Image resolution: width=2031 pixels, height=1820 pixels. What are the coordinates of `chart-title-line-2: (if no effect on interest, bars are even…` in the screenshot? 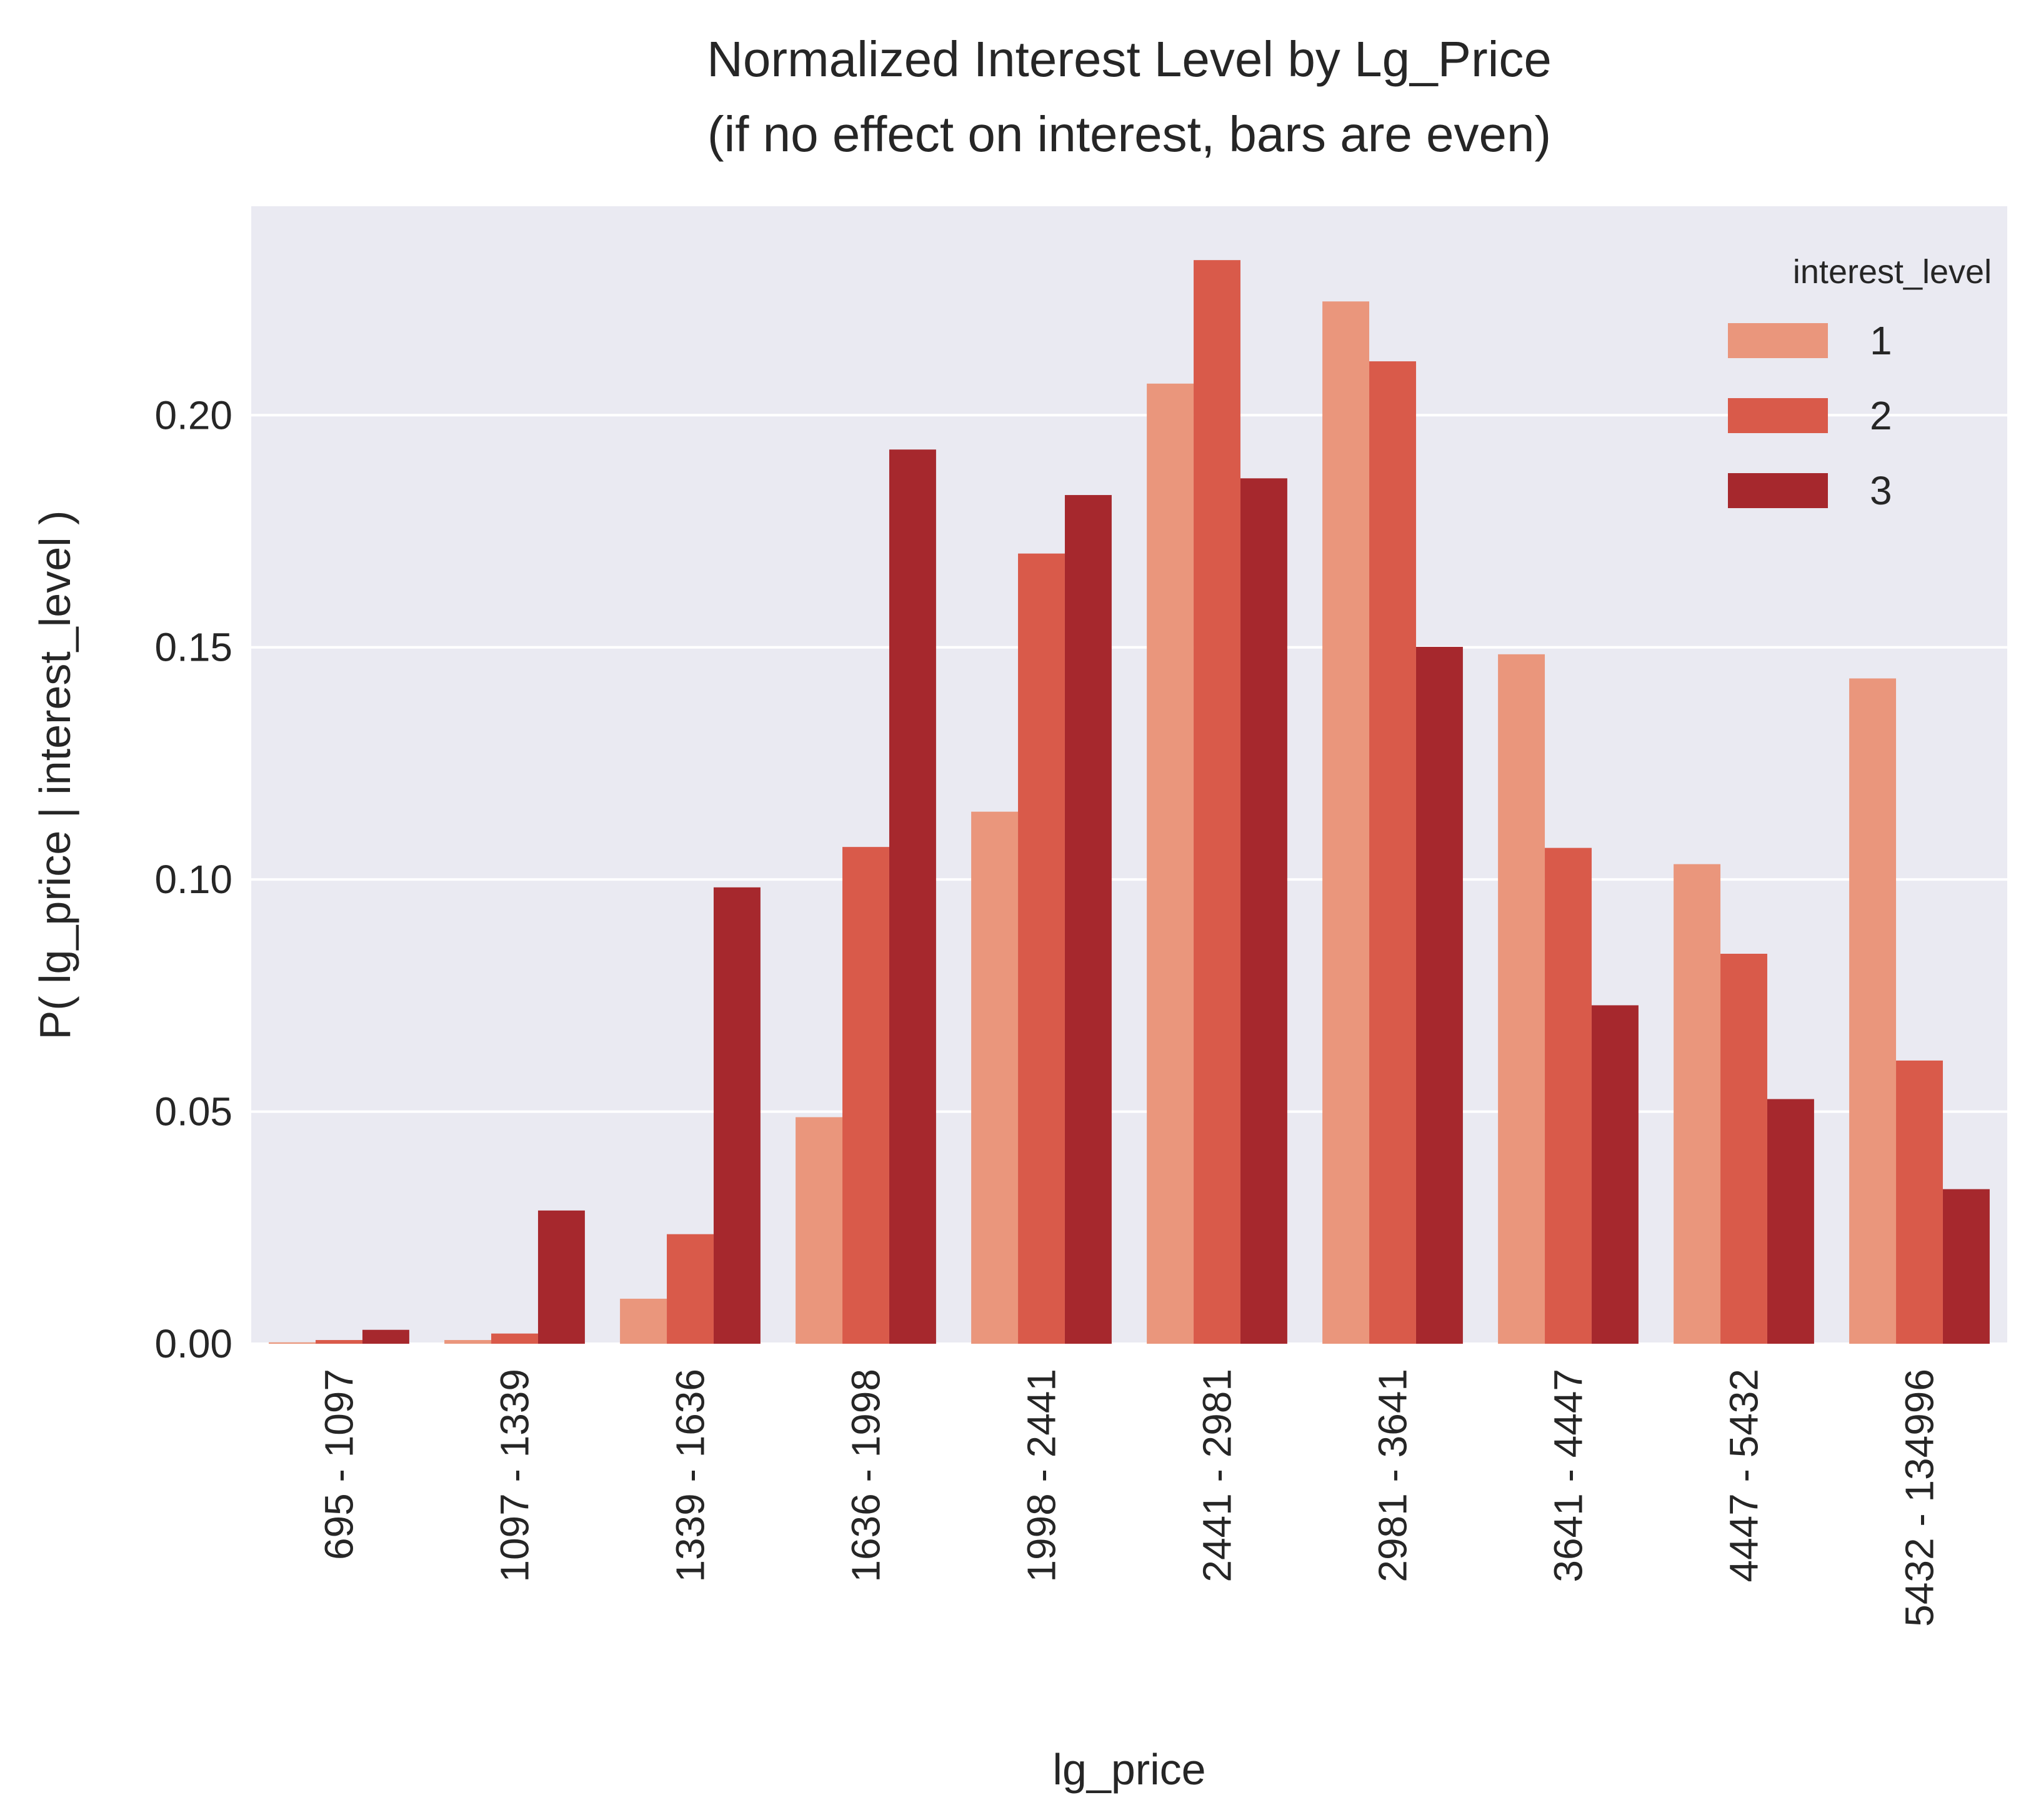 It's located at (1129, 134).